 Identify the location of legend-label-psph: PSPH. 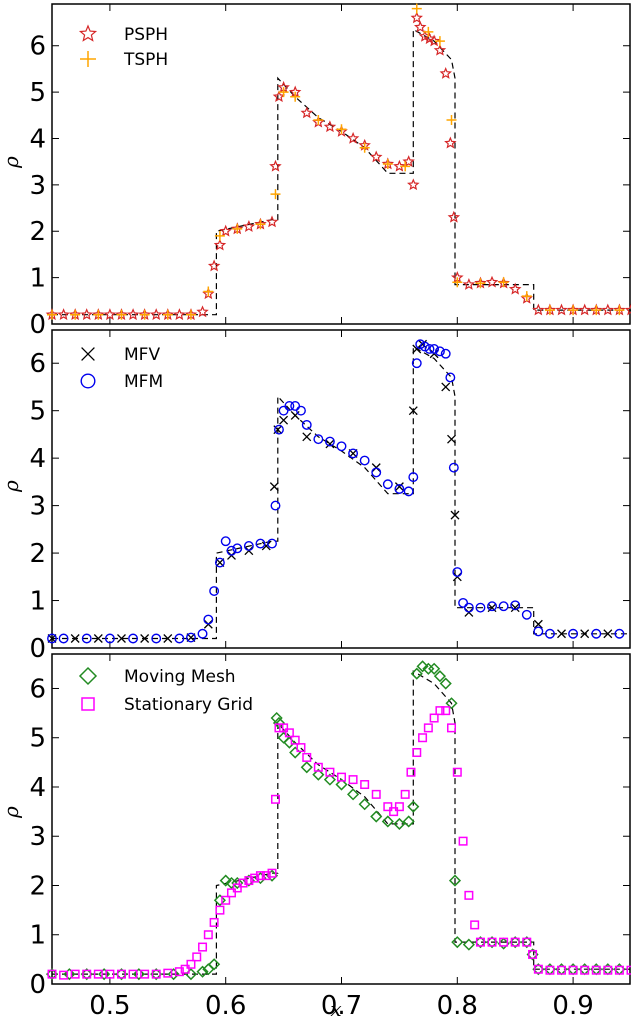
(146, 35).